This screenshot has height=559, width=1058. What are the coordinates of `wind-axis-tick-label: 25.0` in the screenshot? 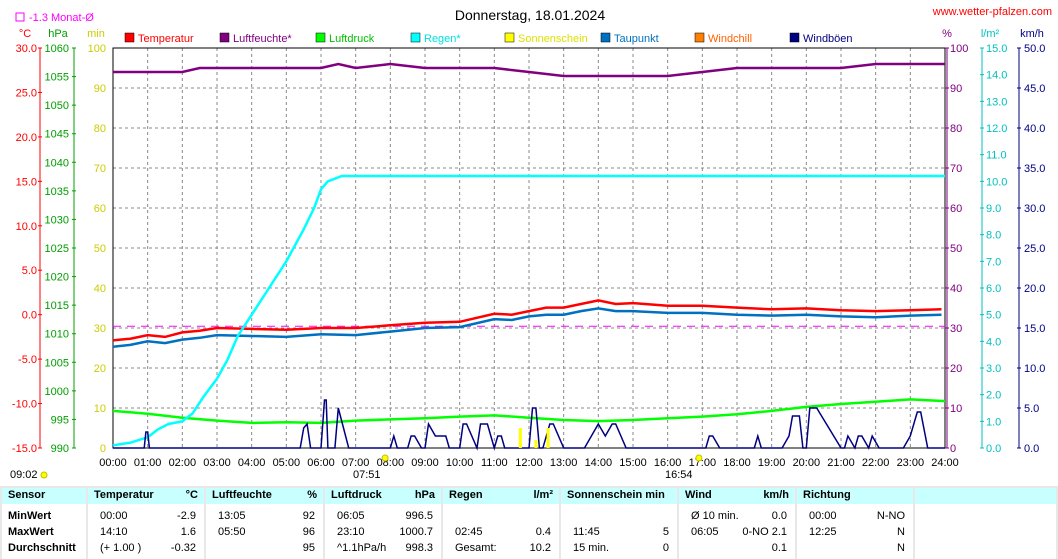 It's located at (1034, 249).